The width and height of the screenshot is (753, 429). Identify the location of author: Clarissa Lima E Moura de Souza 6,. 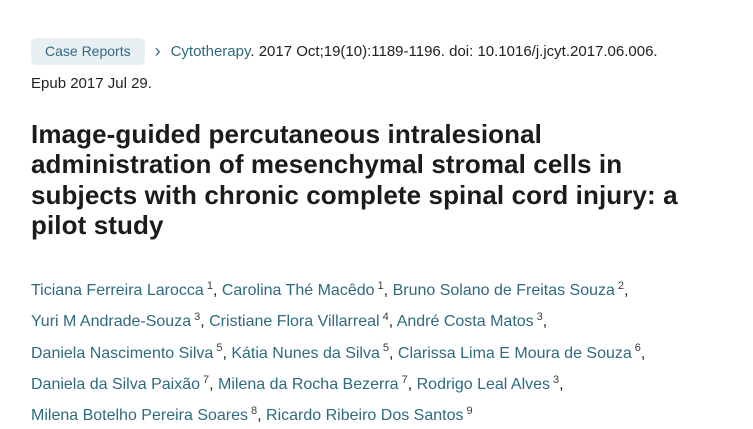
(521, 352).